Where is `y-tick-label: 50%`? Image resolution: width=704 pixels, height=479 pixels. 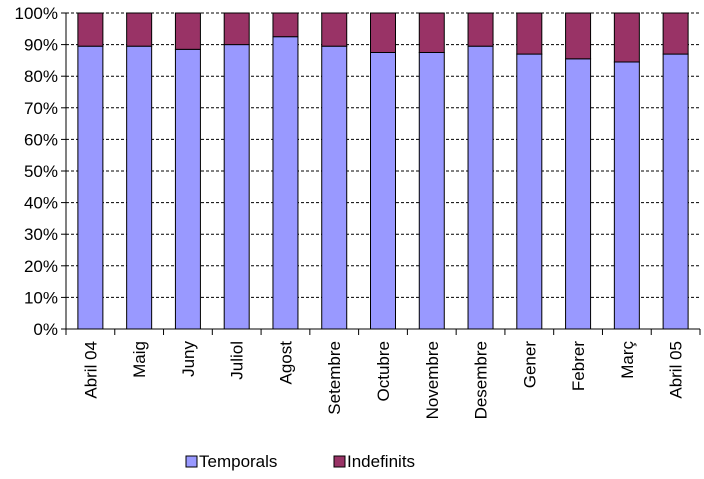
y-tick-label: 50% is located at coordinates (41, 171).